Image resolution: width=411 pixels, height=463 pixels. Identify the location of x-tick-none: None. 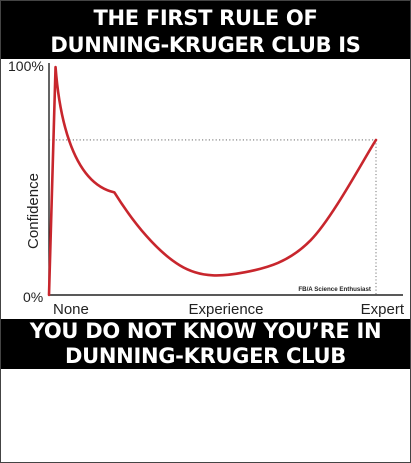
(71, 309).